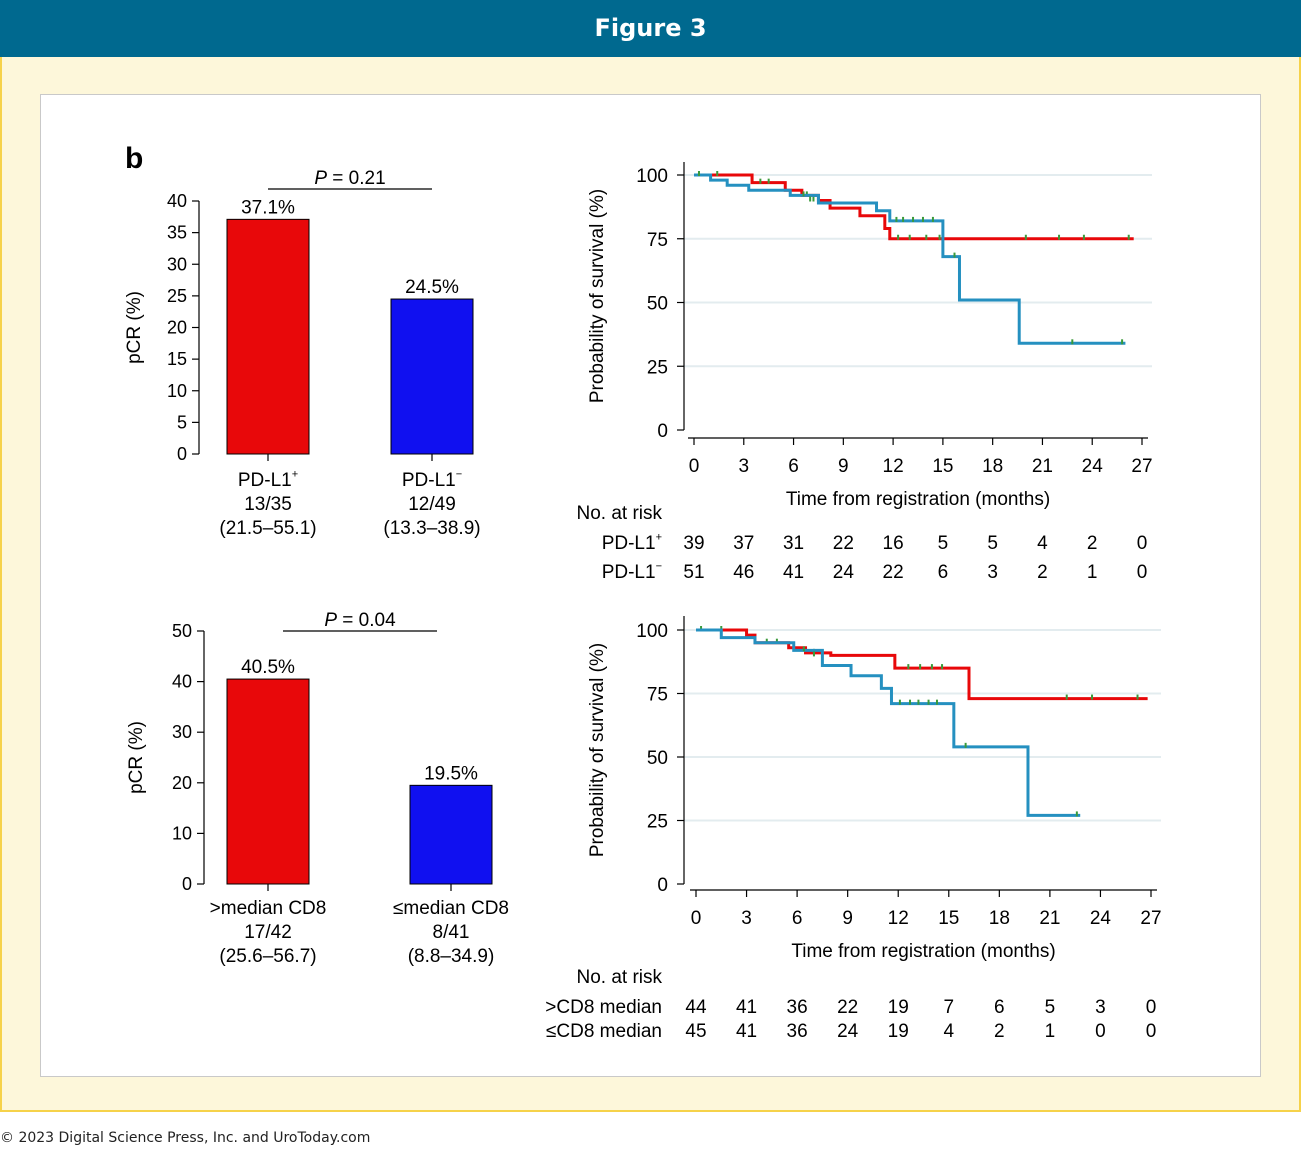 The height and width of the screenshot is (1151, 1301). I want to click on bar-category-label: PD-L1−, so click(432, 479).